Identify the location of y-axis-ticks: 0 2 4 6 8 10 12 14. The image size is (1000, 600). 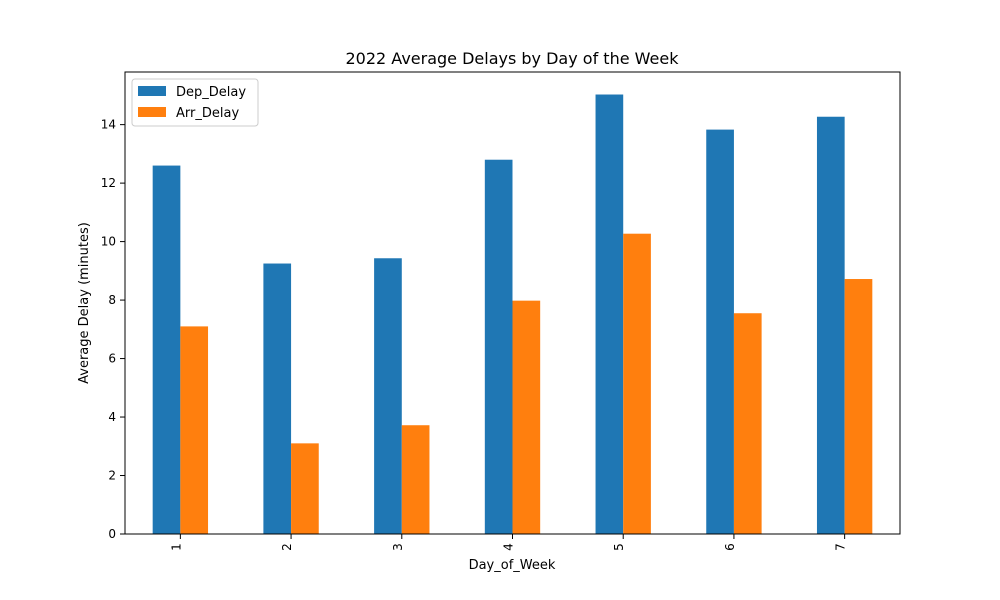
(113, 329).